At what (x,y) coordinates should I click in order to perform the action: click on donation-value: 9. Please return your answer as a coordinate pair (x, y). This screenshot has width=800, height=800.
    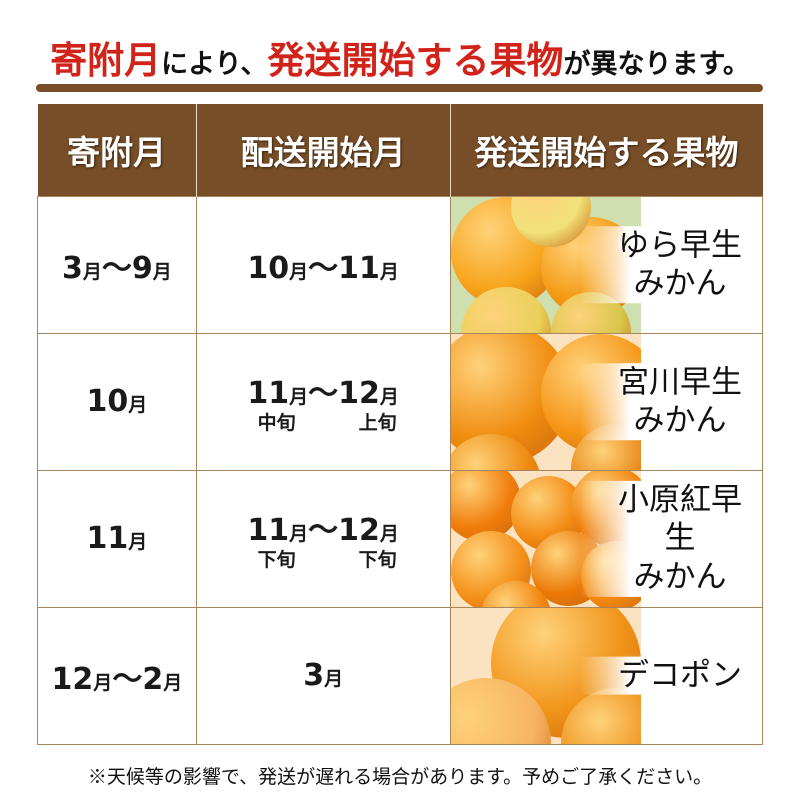
    Looking at the image, I should click on (142, 268).